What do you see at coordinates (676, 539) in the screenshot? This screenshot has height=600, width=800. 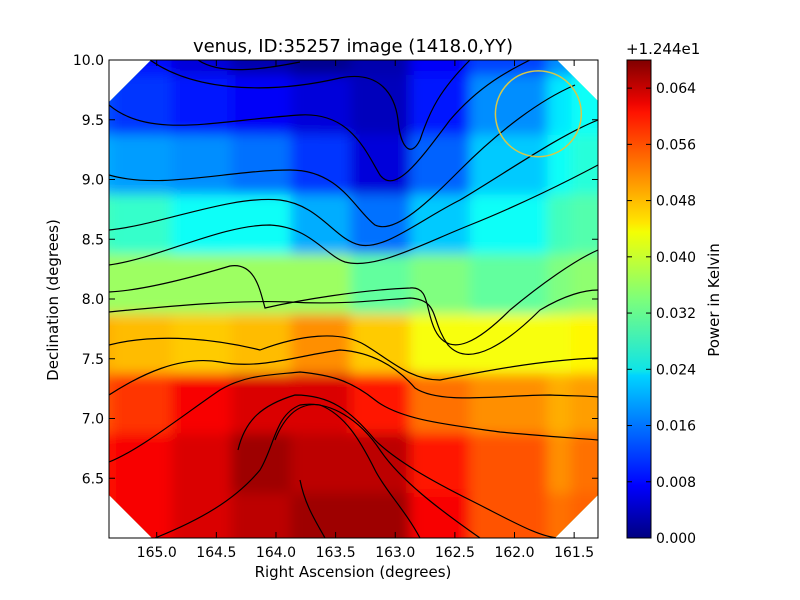 I see `colorbar-tick-label: 0.000` at bounding box center [676, 539].